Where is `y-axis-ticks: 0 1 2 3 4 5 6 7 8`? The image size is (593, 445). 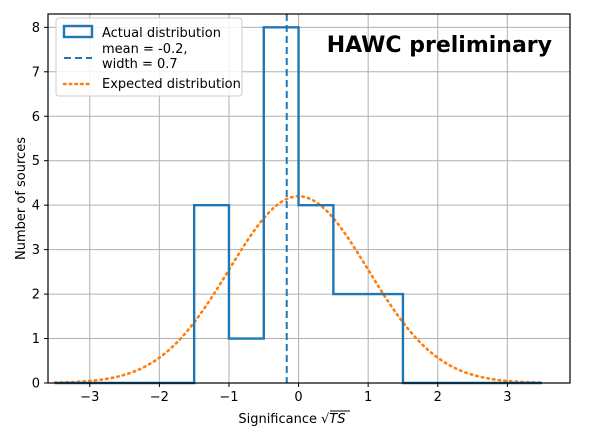
y-axis-ticks: 0 1 2 3 4 5 6 7 8 is located at coordinates (40, 206).